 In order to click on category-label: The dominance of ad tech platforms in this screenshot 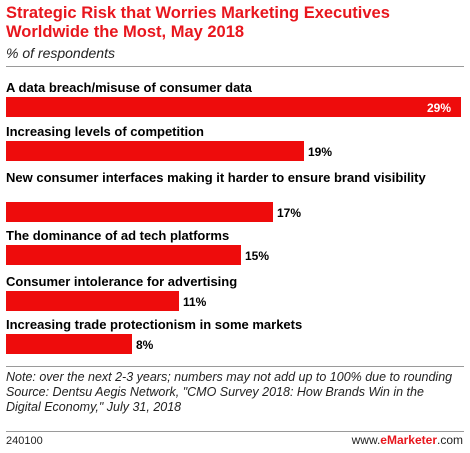, I will do `click(118, 235)`.